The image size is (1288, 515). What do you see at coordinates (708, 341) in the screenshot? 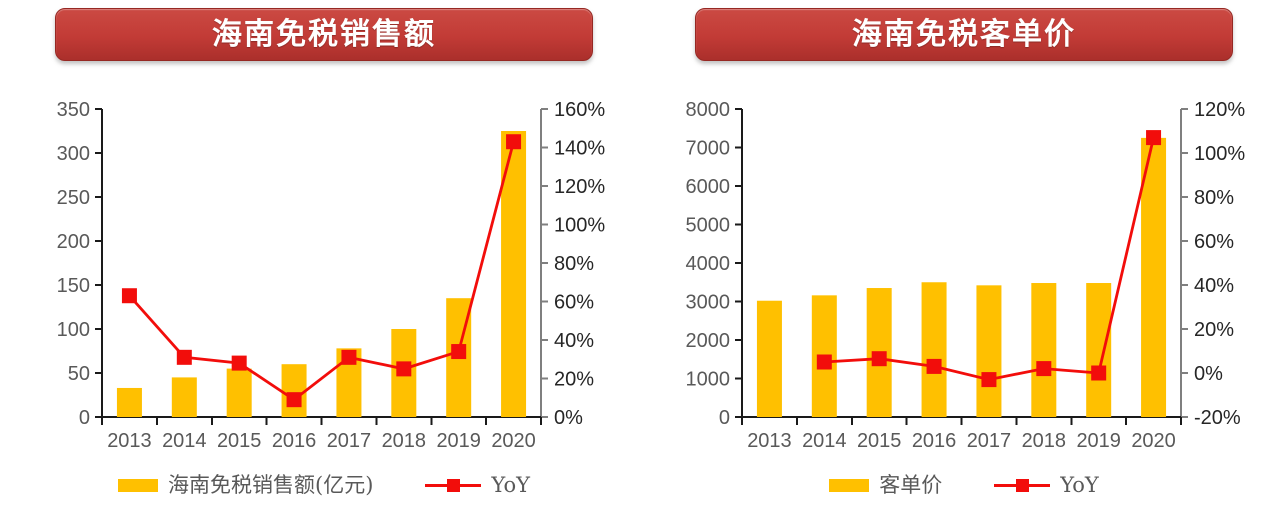
I see `svg-text: 2000` at bounding box center [708, 341].